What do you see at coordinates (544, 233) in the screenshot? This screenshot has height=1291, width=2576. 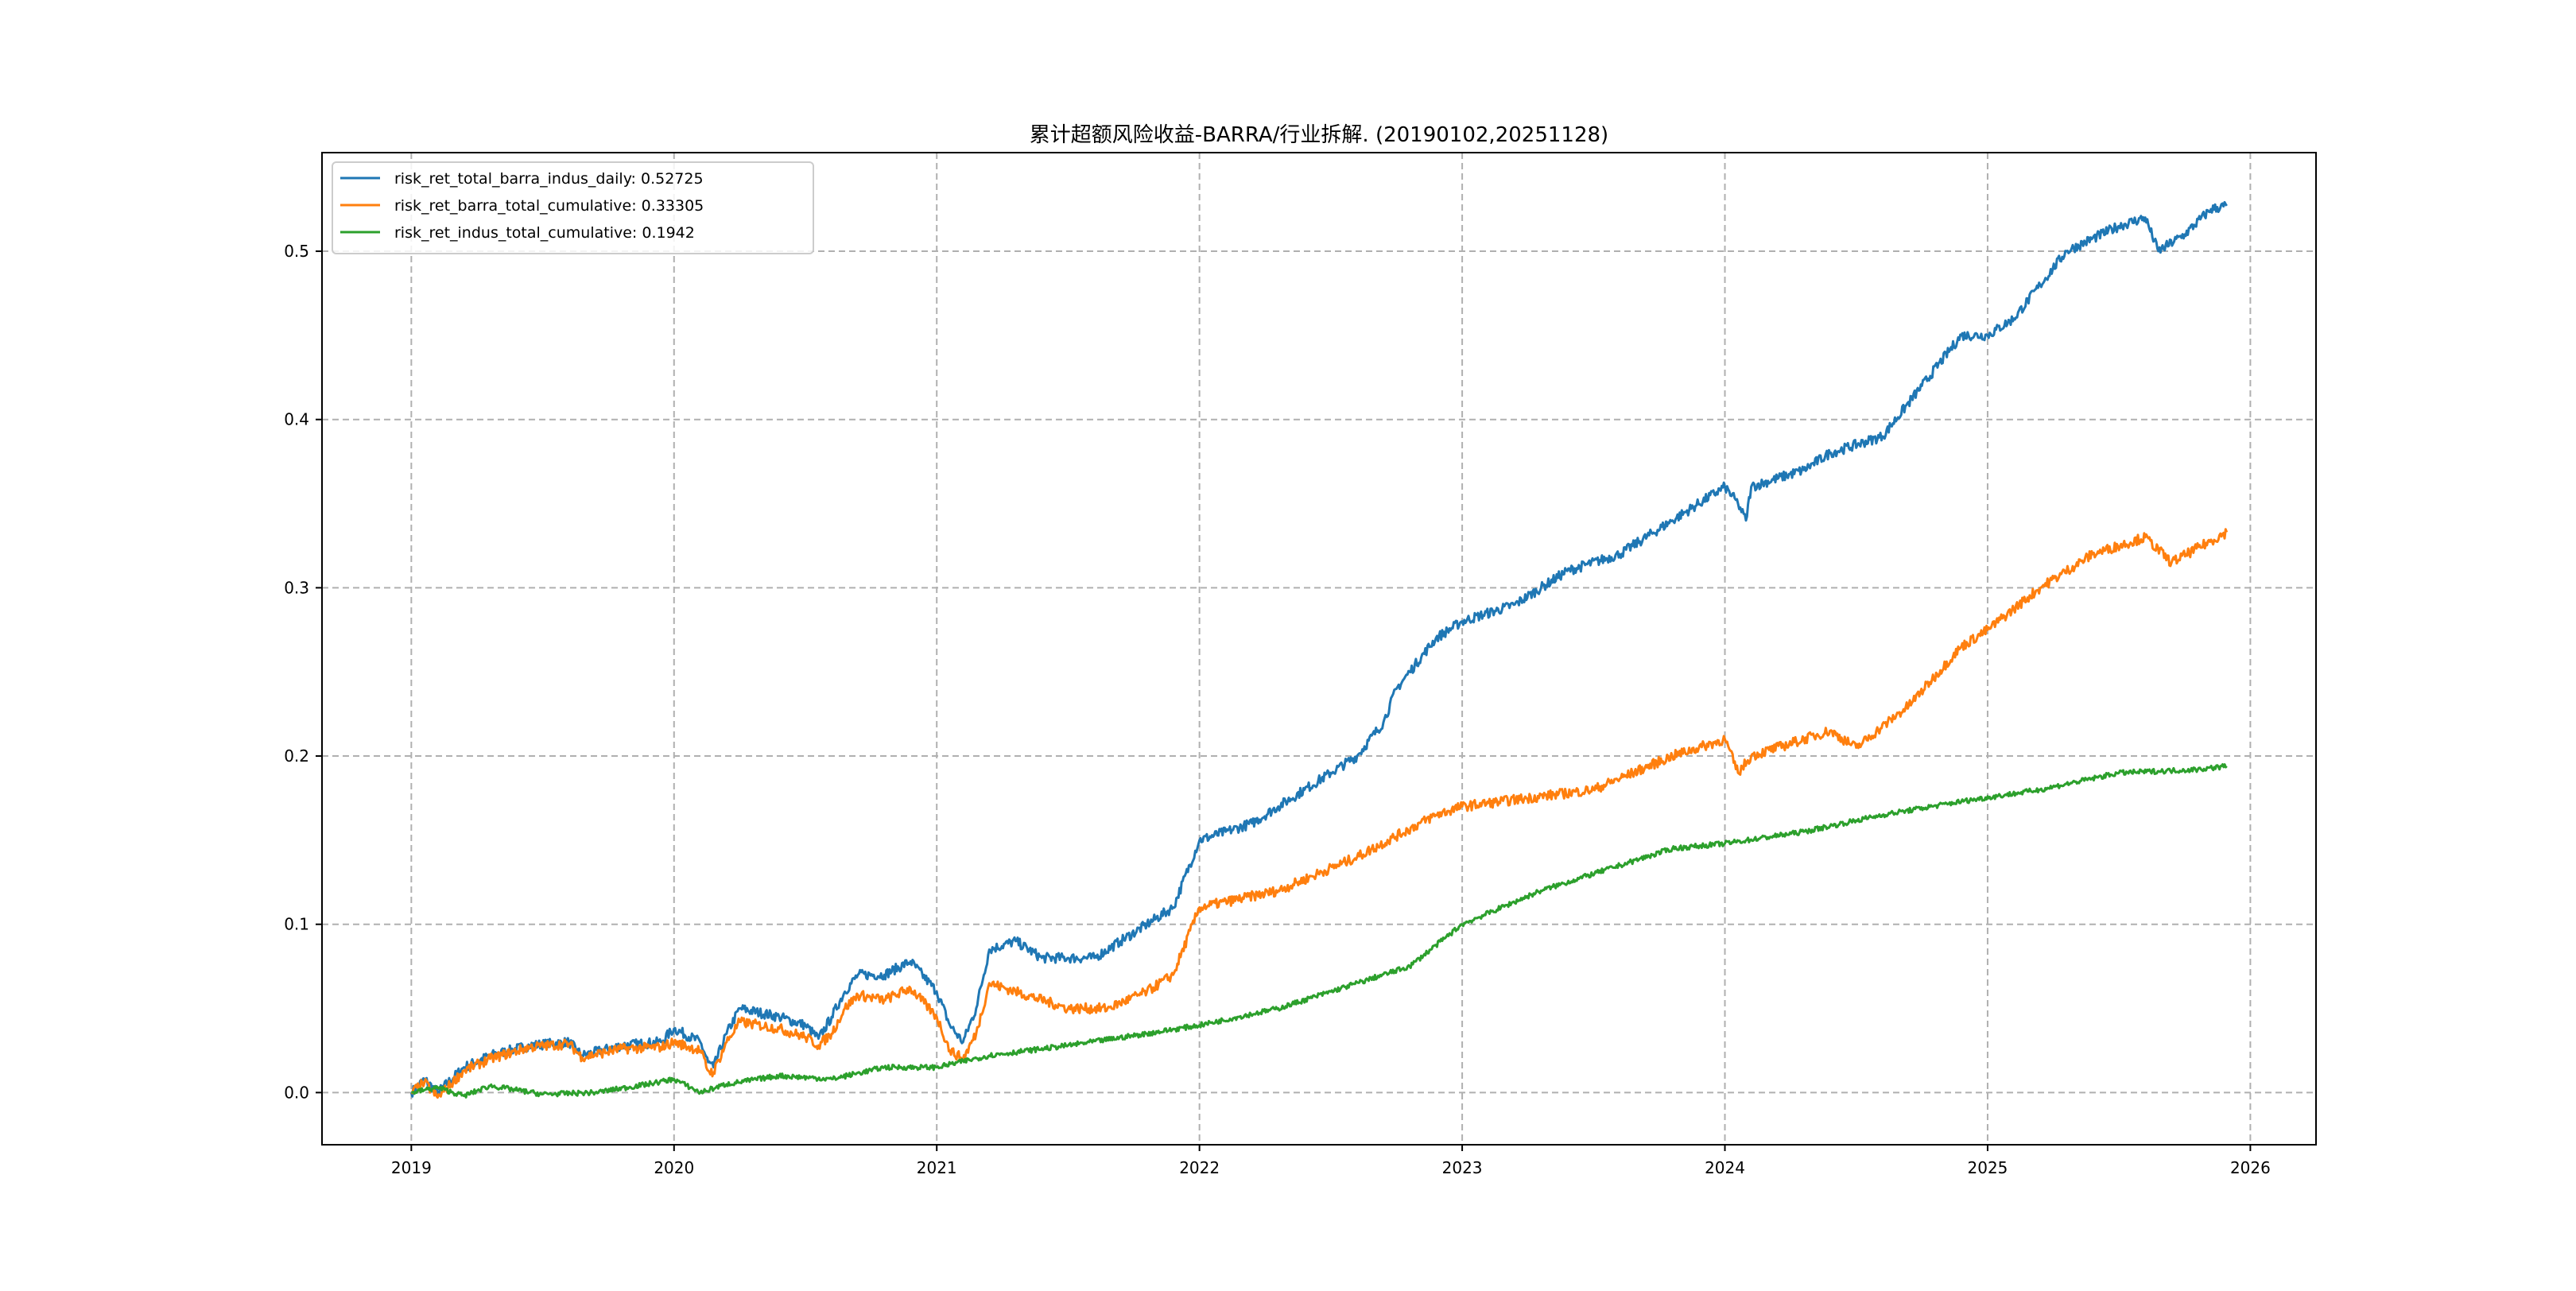 I see `legend-label-3: risk_ret_indus_total_cumulative: 0.1942` at bounding box center [544, 233].